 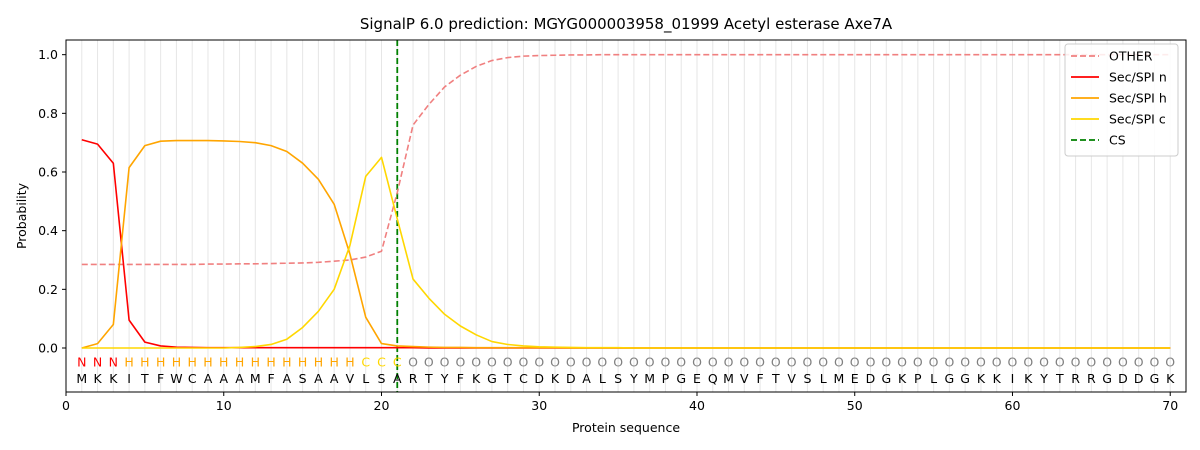 I want to click on x-axis-ticks: 0 10 20 30 40 50 60 70, so click(x=620, y=402).